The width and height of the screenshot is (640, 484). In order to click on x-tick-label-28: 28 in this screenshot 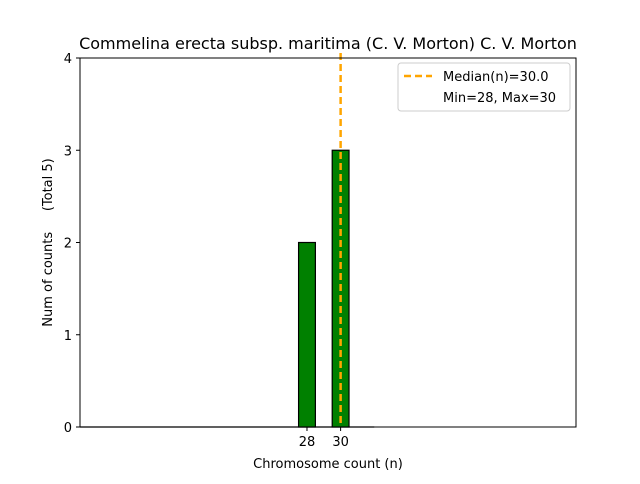, I will do `click(307, 442)`.